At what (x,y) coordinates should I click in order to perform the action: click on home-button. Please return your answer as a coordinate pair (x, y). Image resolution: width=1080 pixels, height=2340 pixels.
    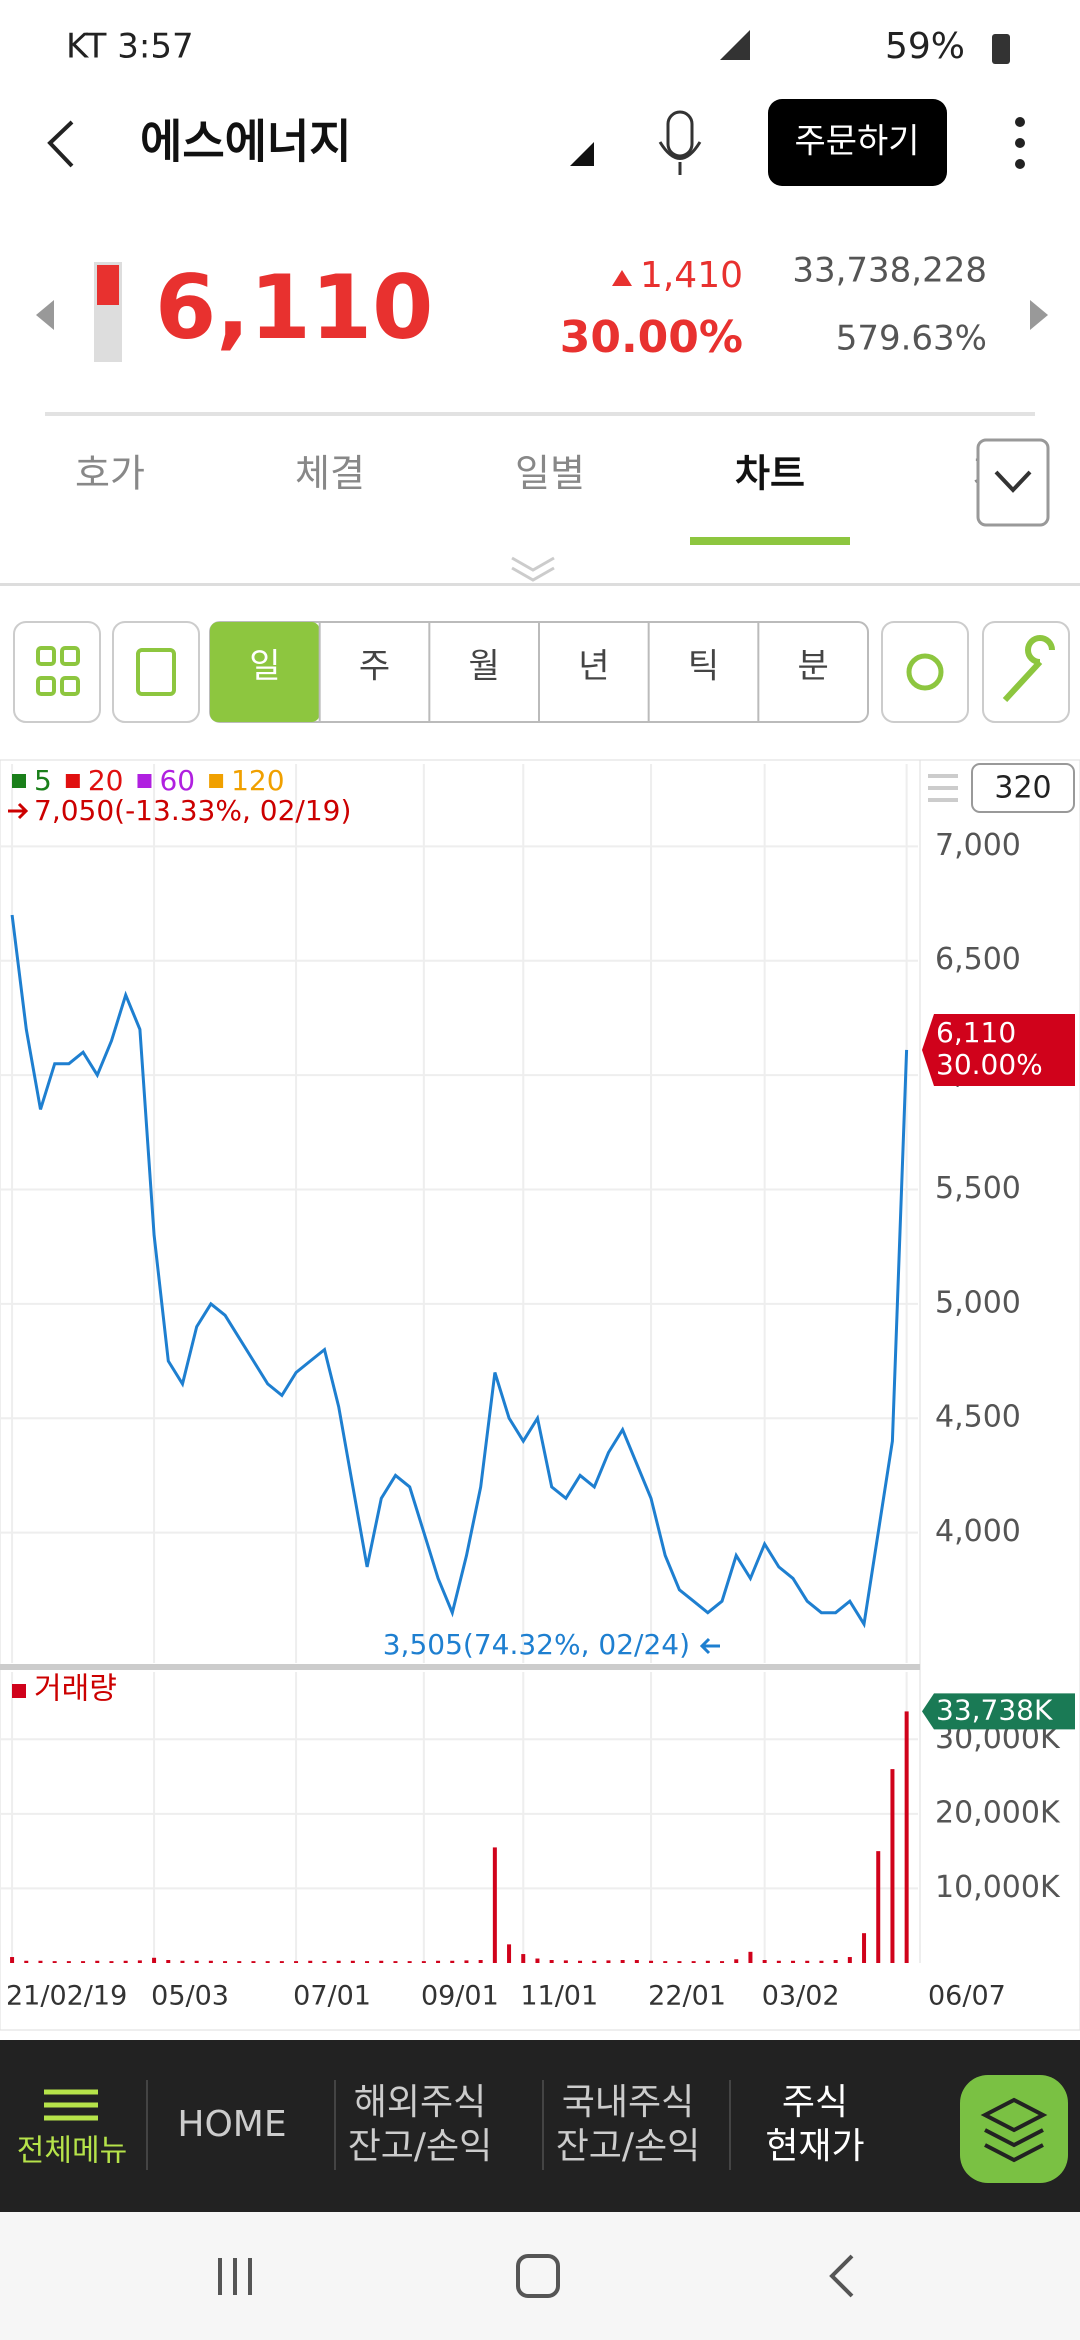
    Looking at the image, I should click on (538, 2276).